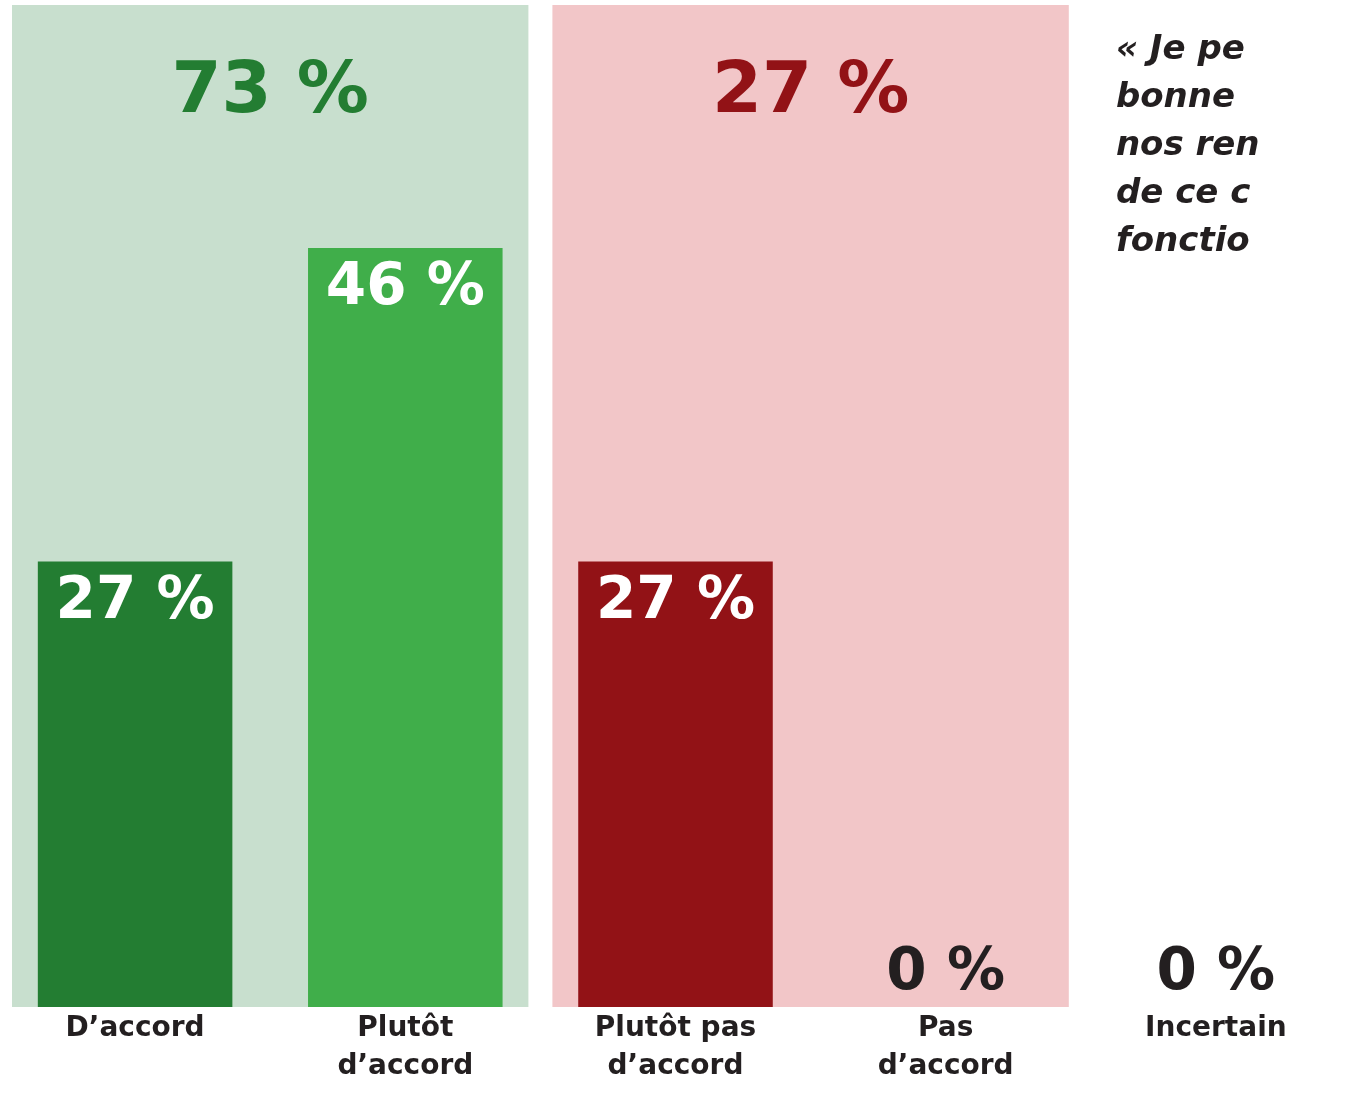 The width and height of the screenshot is (1351, 1095). I want to click on x-tick-label: Pas d’accord, so click(945, 1046).